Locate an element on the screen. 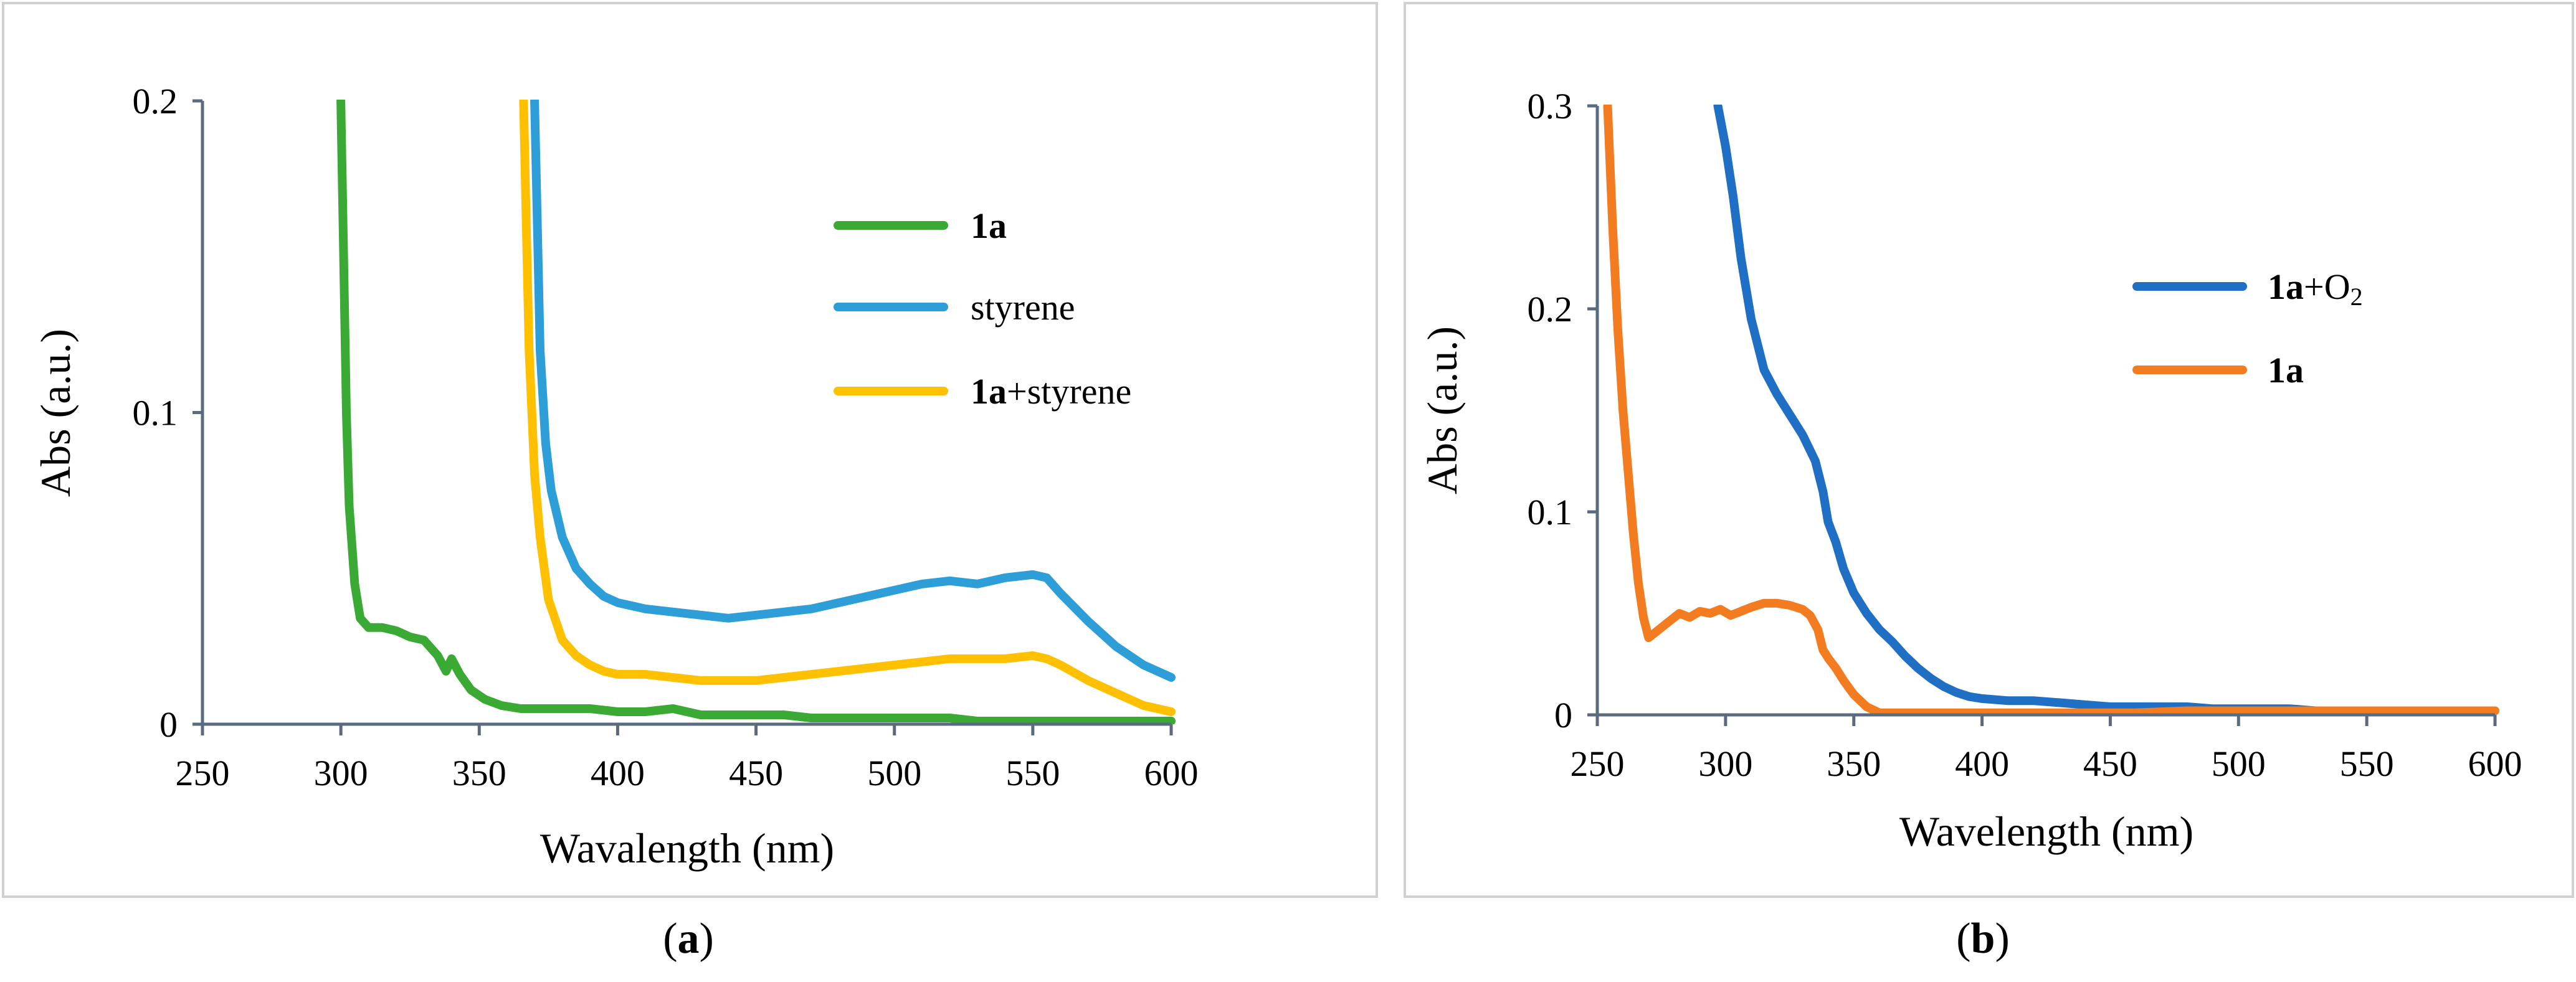  x-tick-label-a: 550 is located at coordinates (1032, 773).